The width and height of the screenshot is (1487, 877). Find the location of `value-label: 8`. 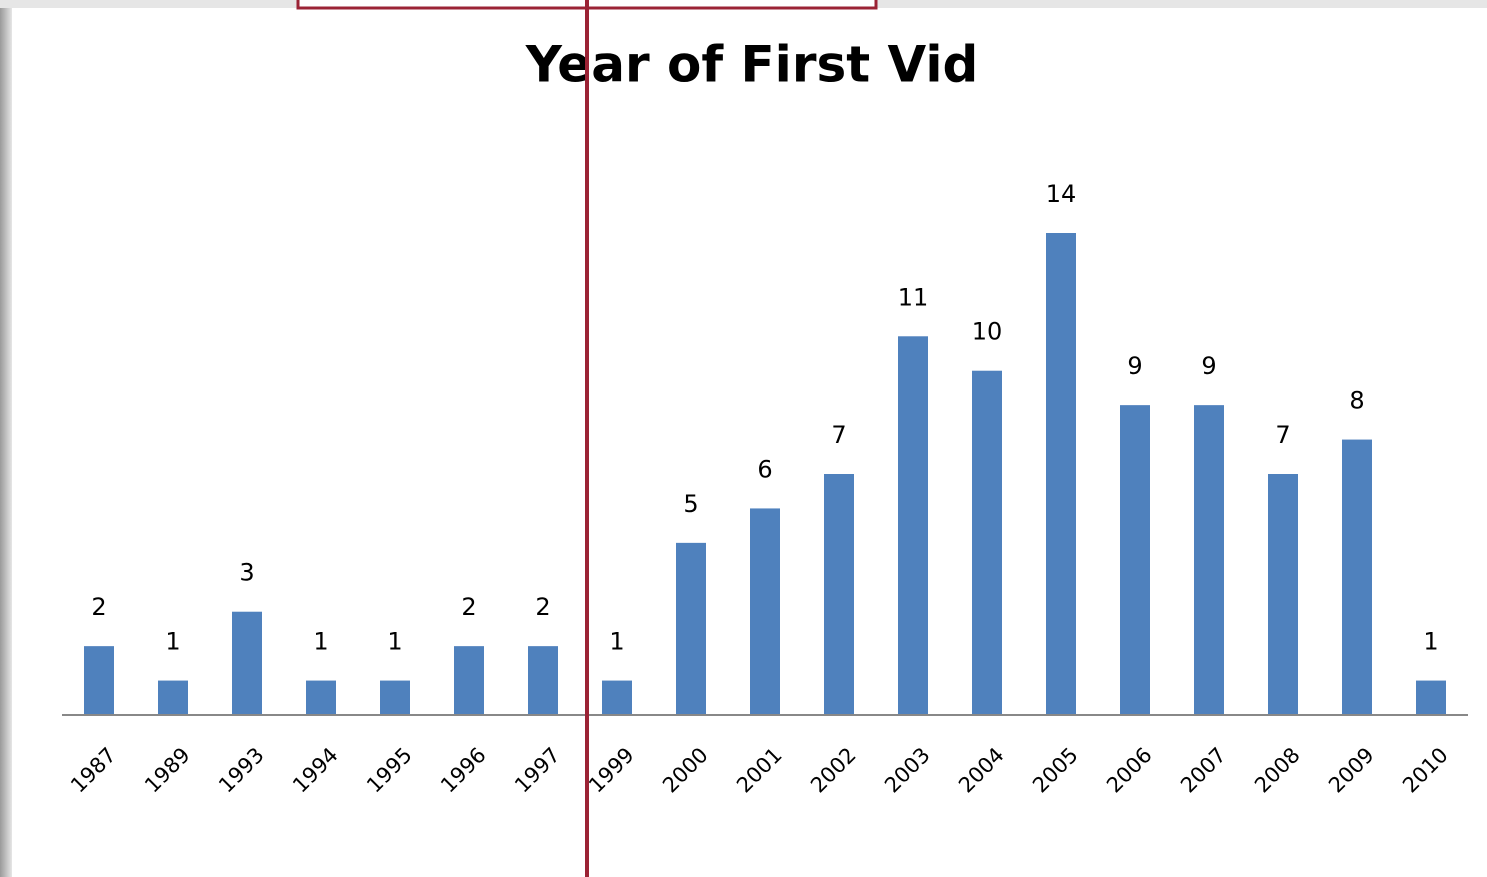

value-label: 8 is located at coordinates (1356, 401).